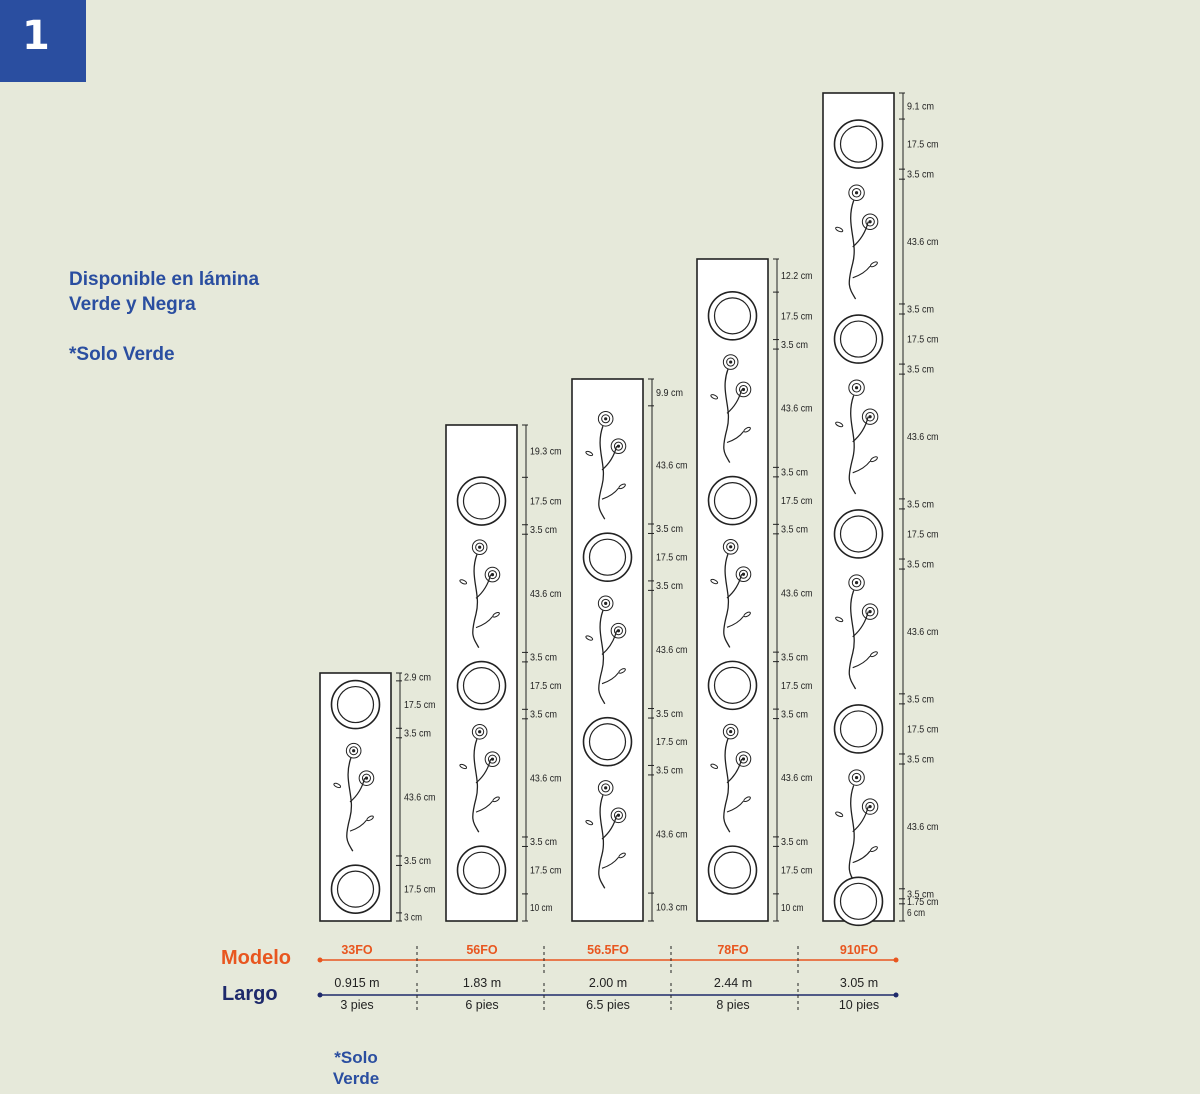 Image resolution: width=1200 pixels, height=1094 pixels. Describe the element at coordinates (923, 902) in the screenshot. I see `dimension-label: 1.75 cm` at that location.